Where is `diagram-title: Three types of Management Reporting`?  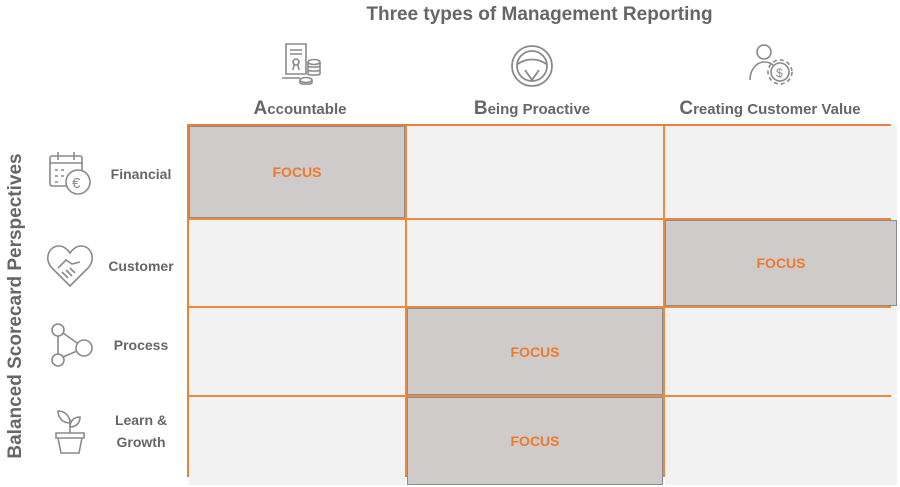 diagram-title: Three types of Management Reporting is located at coordinates (539, 14).